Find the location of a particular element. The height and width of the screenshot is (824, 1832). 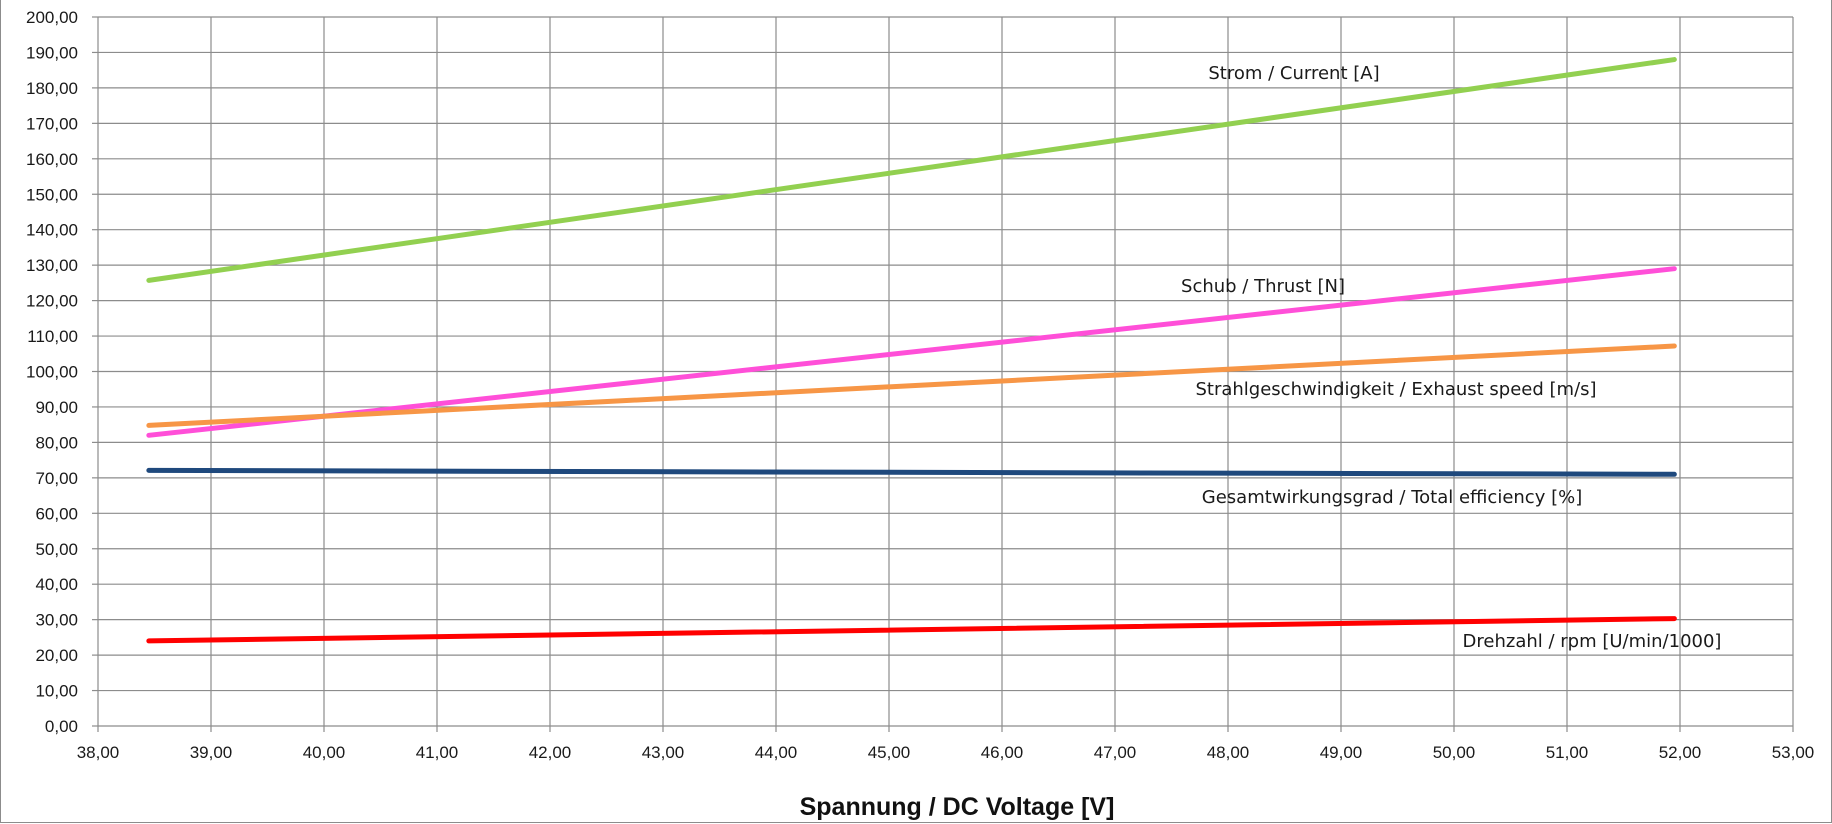

y-tick-label: 100,00 is located at coordinates (52, 372).